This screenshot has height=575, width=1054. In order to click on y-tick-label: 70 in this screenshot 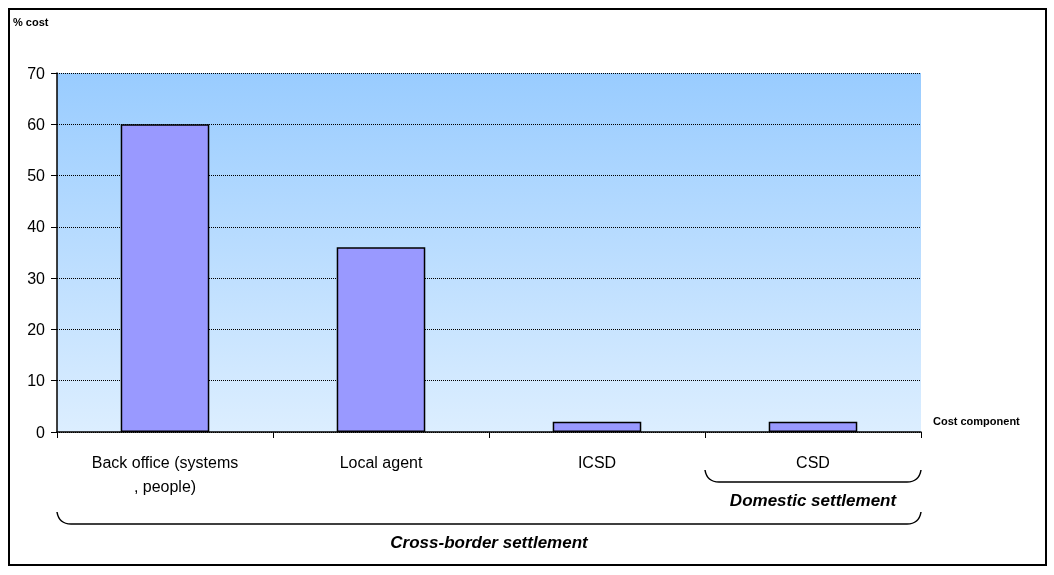, I will do `click(36, 73)`.